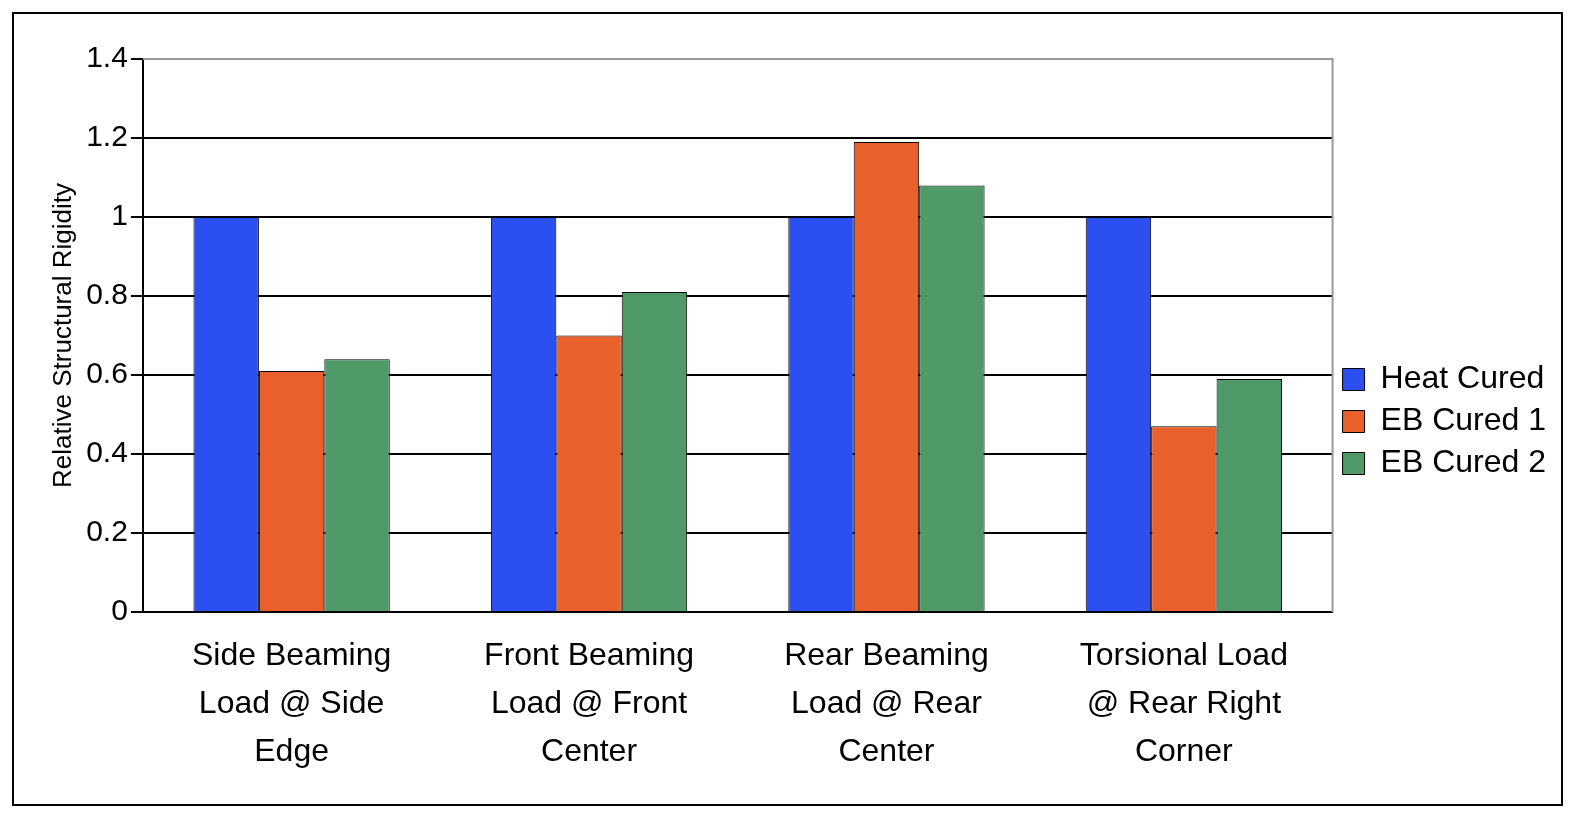  Describe the element at coordinates (1183, 701) in the screenshot. I see `x-tick-label: Torsional Load @ Rear Right Corner` at that location.